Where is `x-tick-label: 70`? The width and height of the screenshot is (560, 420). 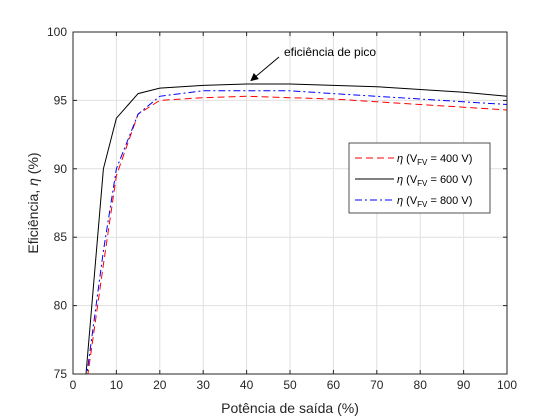
x-tick-label: 70 is located at coordinates (377, 385).